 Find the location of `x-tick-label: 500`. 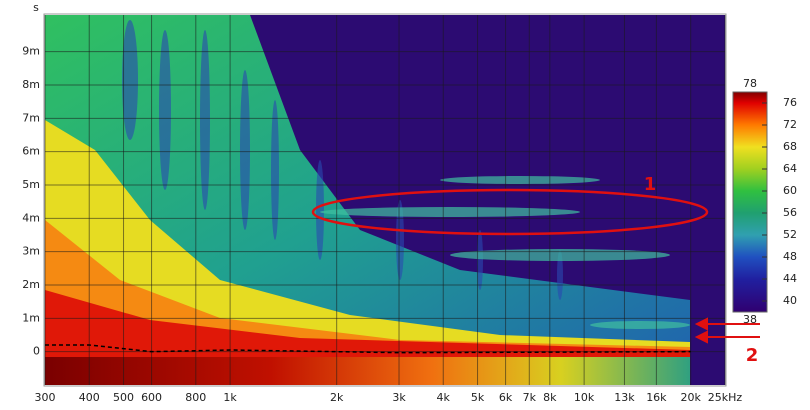

x-tick-label: 500 is located at coordinates (123, 397).